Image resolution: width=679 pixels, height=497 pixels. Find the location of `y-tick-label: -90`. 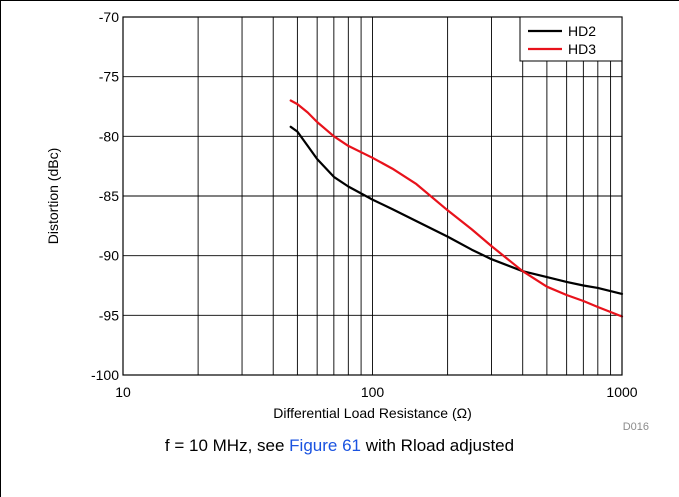

y-tick-label: -90 is located at coordinates (109, 256).